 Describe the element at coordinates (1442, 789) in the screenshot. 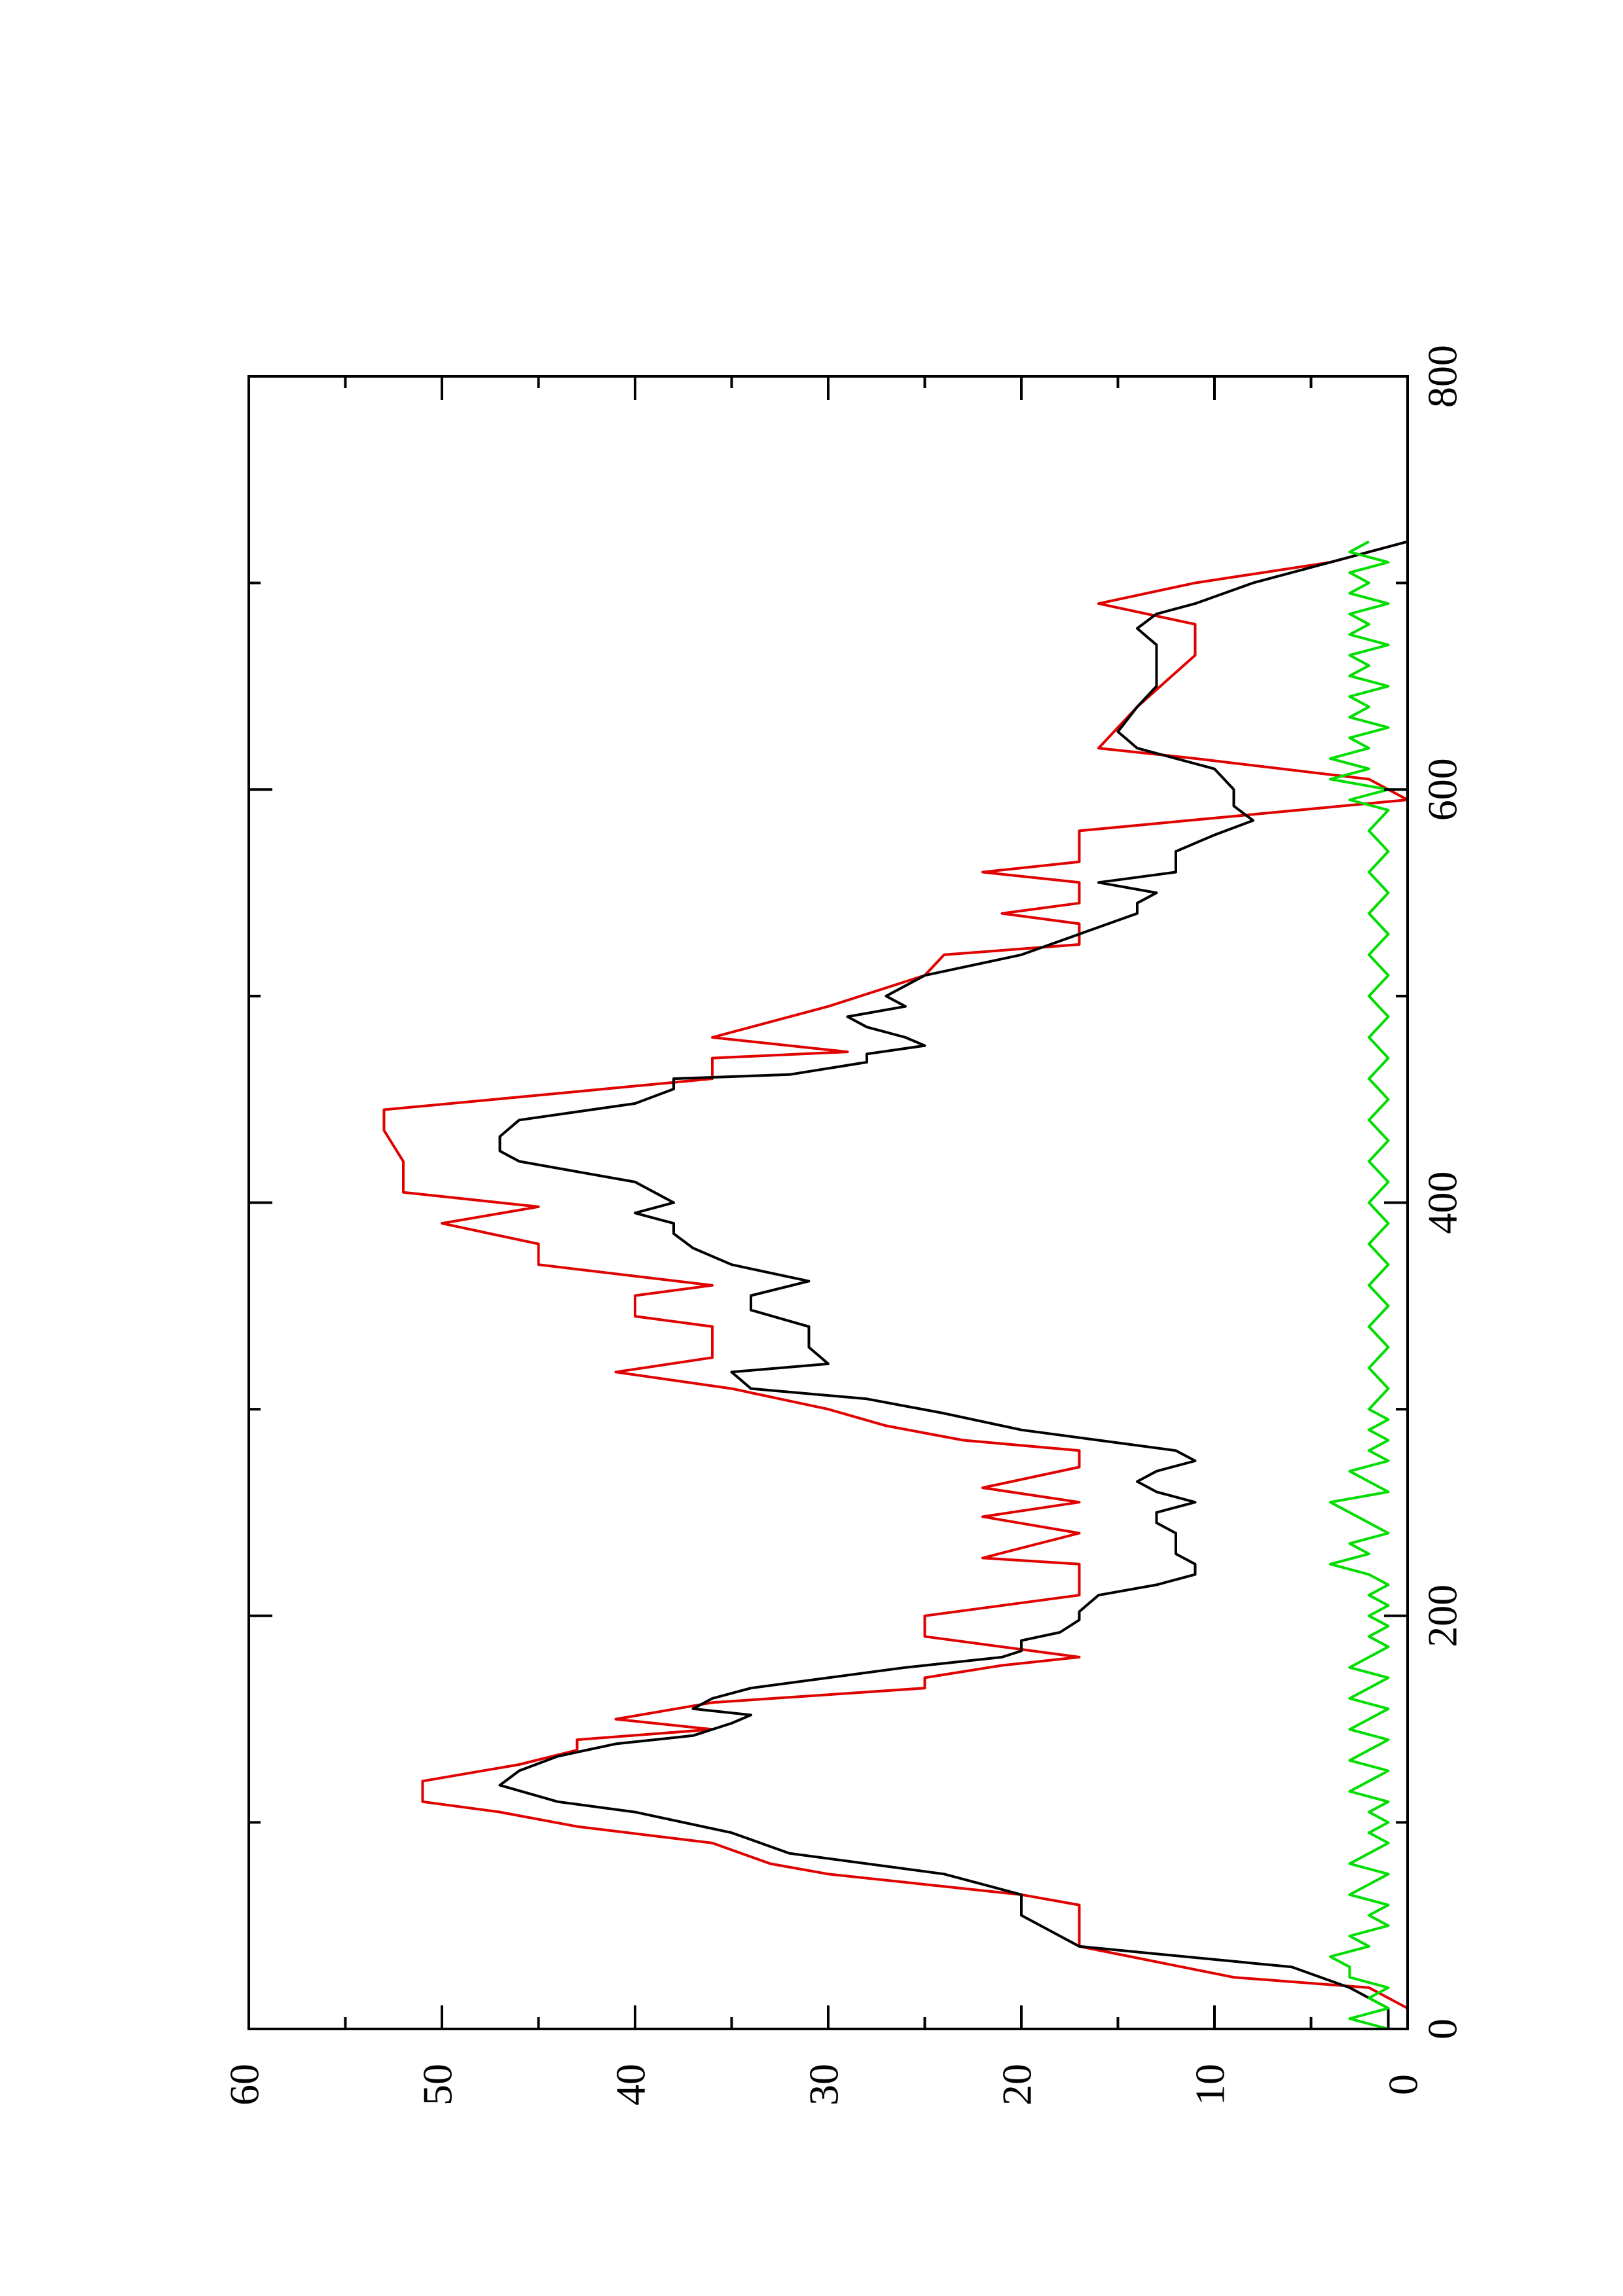

I see `x-tick-label-600: 600` at that location.